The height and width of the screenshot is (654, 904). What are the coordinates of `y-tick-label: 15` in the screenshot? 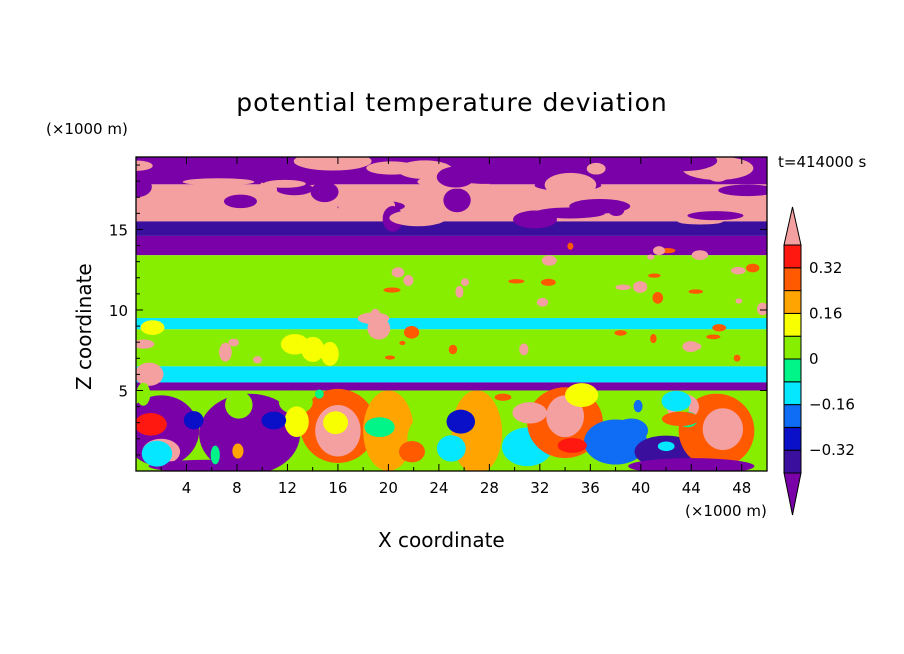 It's located at (118, 230).